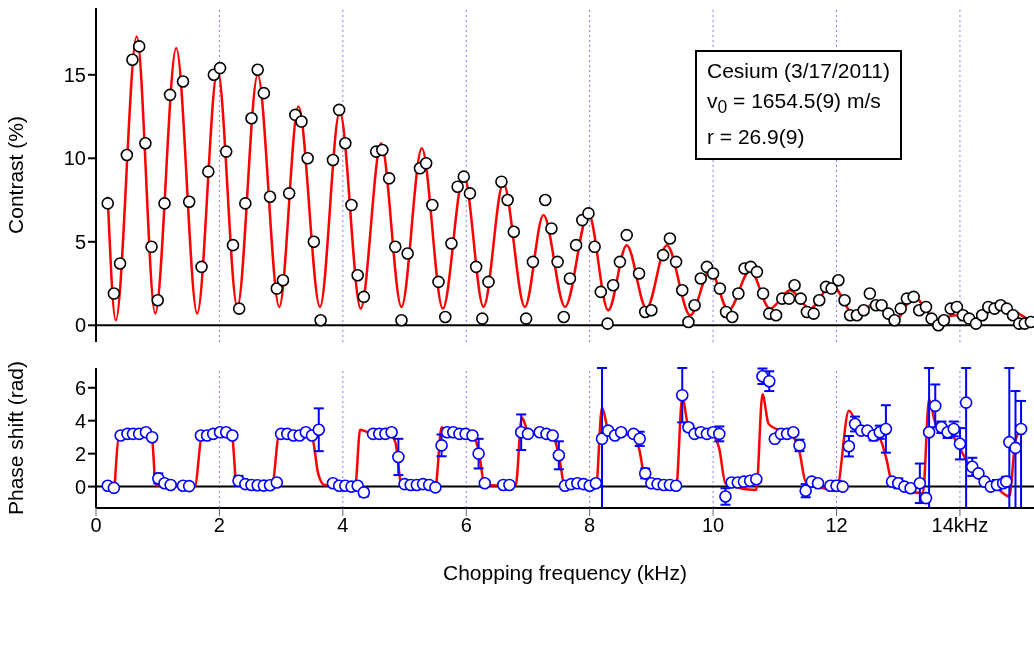  Describe the element at coordinates (713, 525) in the screenshot. I see `x-tick-label: 10` at that location.